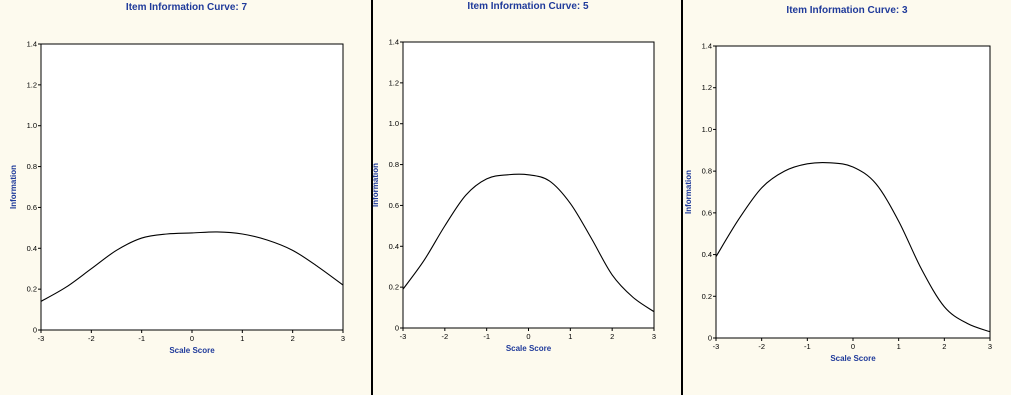  Describe the element at coordinates (847, 10) in the screenshot. I see `chart-title: Item Information Curve: 3` at that location.